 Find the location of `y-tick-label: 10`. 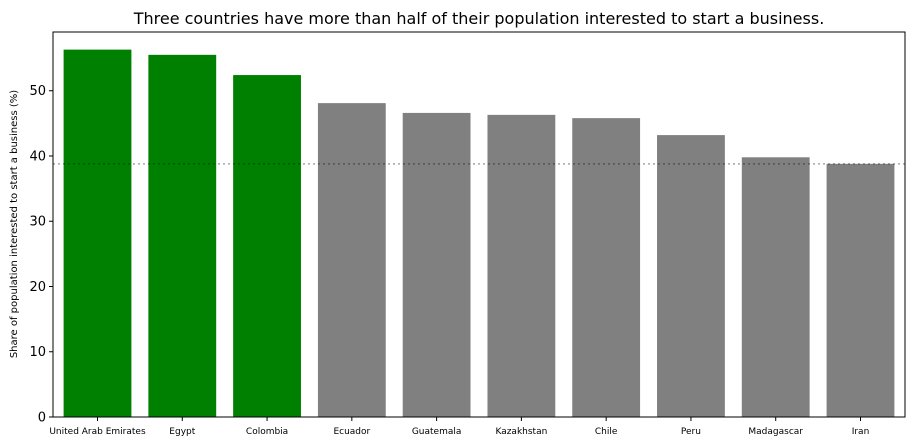

y-tick-label: 10 is located at coordinates (37, 352).